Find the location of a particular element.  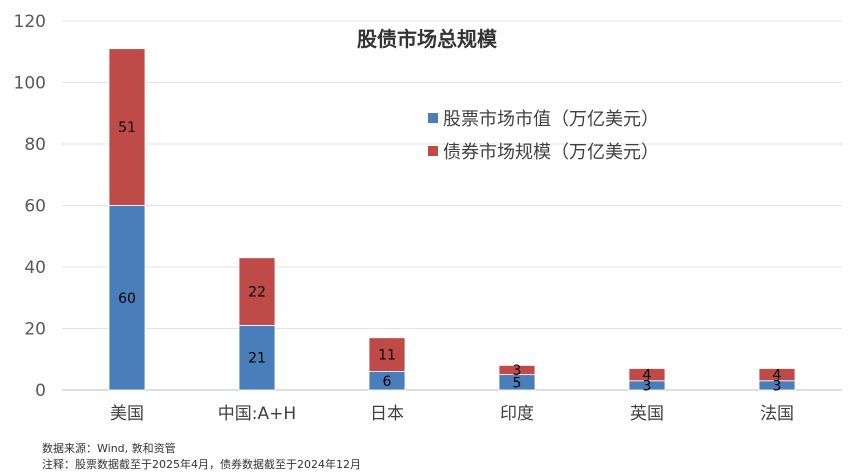

footnote: 注释：股票数据截至于2025年4月，债券数据截至于2024年12月 is located at coordinates (201, 464).